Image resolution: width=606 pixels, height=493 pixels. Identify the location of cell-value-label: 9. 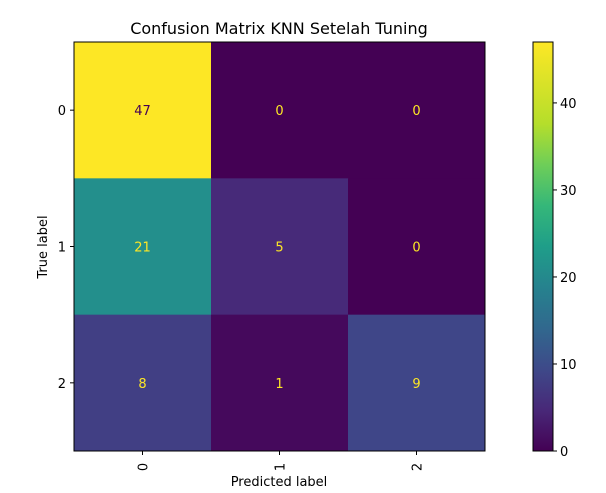
(416, 384).